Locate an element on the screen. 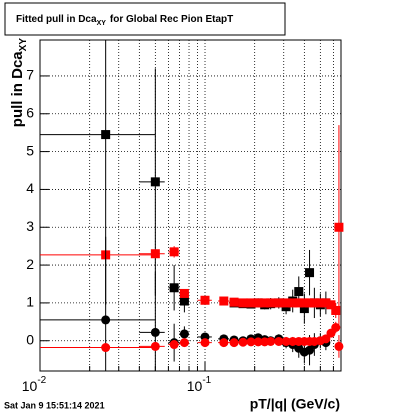 The height and width of the screenshot is (414, 400). y-tick-label: 2 is located at coordinates (30, 264).